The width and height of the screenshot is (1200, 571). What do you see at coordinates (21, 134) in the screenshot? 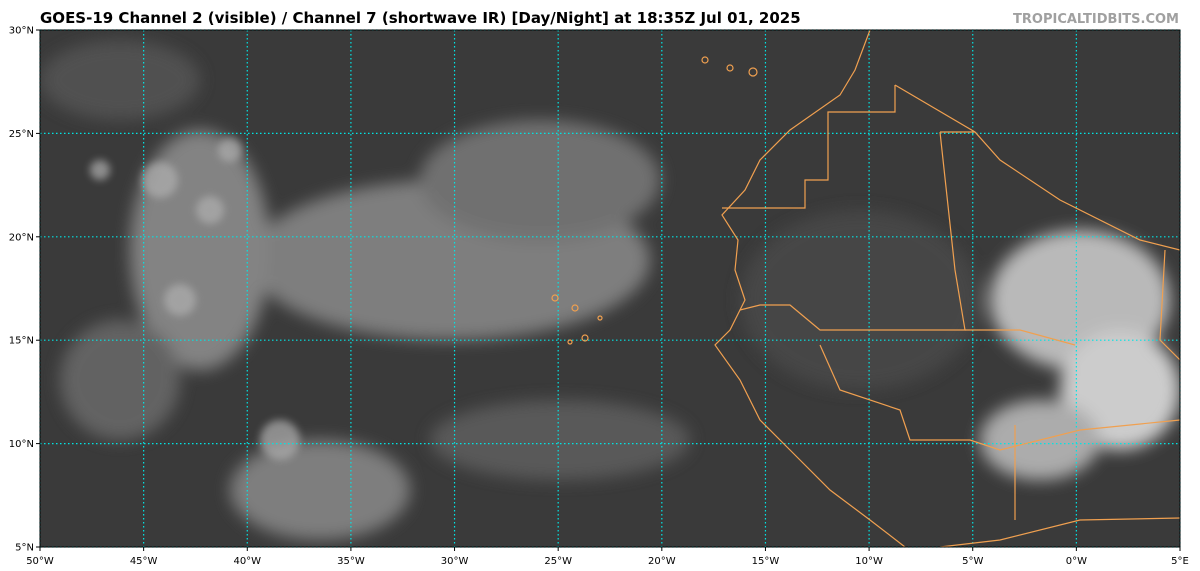
I see `lat-tick-label: 25°N` at bounding box center [21, 134].